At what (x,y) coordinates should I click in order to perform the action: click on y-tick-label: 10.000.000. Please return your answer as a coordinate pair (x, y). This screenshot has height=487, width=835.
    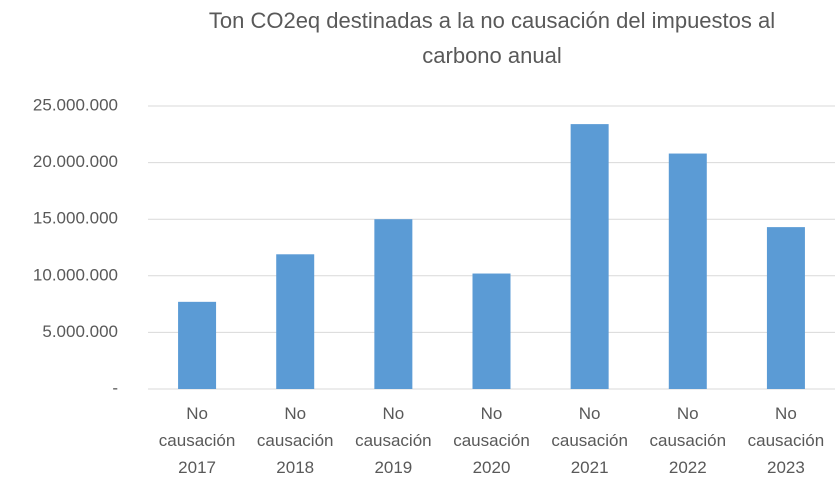
    Looking at the image, I should click on (75, 274).